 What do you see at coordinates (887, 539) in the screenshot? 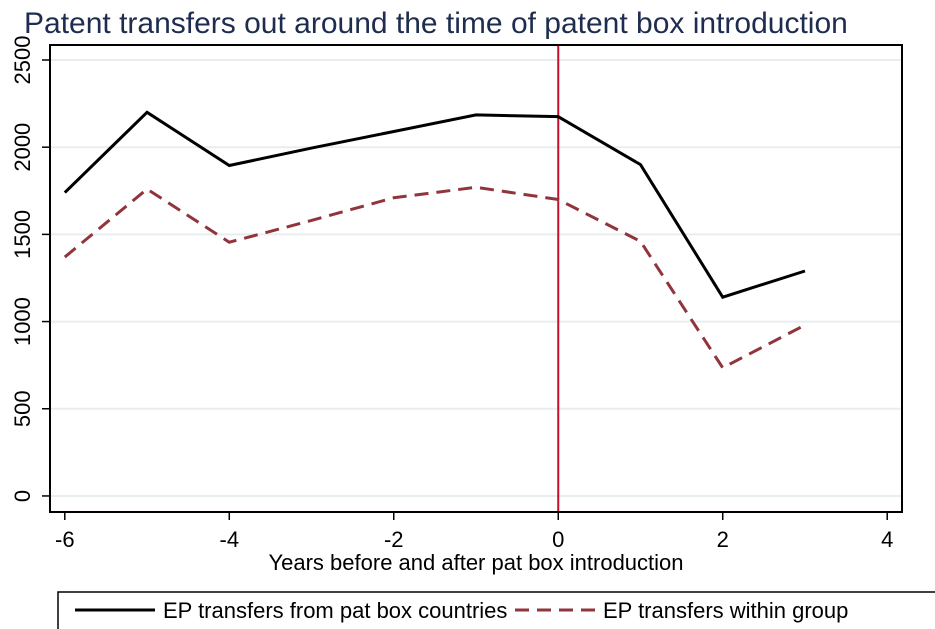
I see `x-tick-label: 4` at bounding box center [887, 539].